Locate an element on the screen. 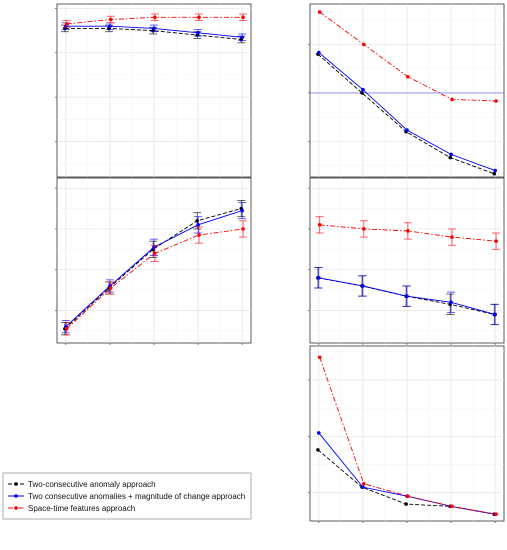  legend-entry: Space-time features approach is located at coordinates (71, 508).